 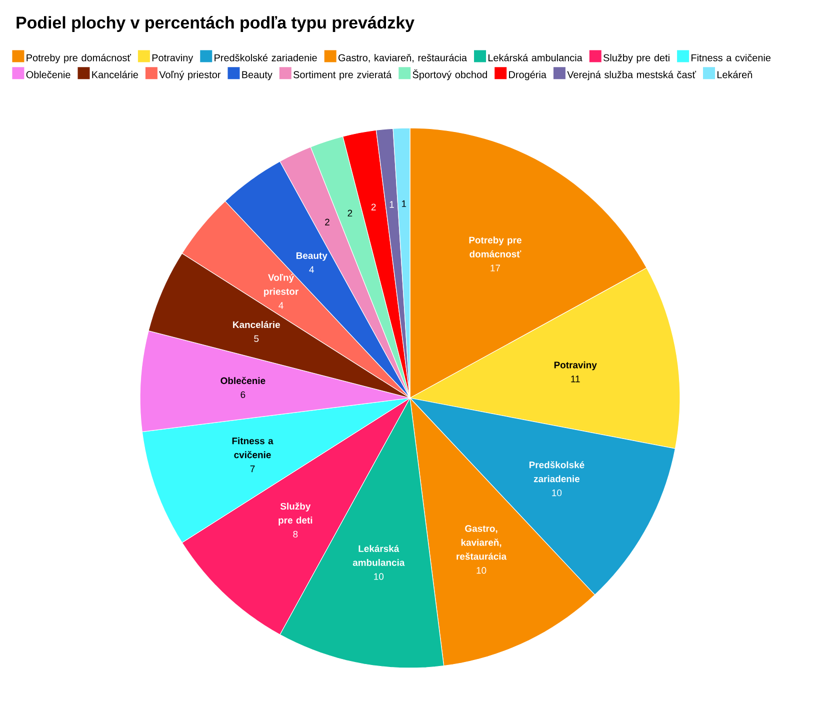 I want to click on legend-label: Sortiment pre zvieratá, so click(x=343, y=75).